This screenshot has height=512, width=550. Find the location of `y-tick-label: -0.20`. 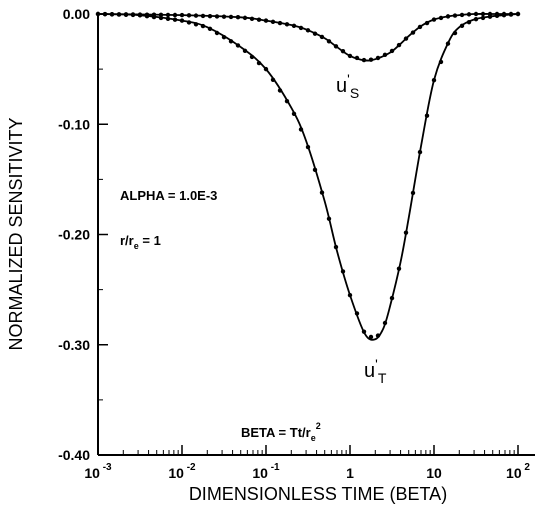

y-tick-label: -0.20 is located at coordinates (74, 235).